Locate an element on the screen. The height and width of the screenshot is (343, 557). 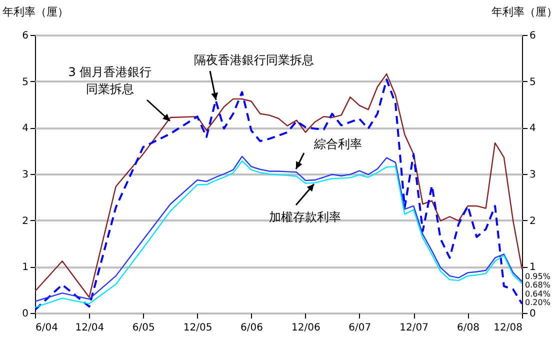
y-tick-label: 2 is located at coordinates (25, 221).